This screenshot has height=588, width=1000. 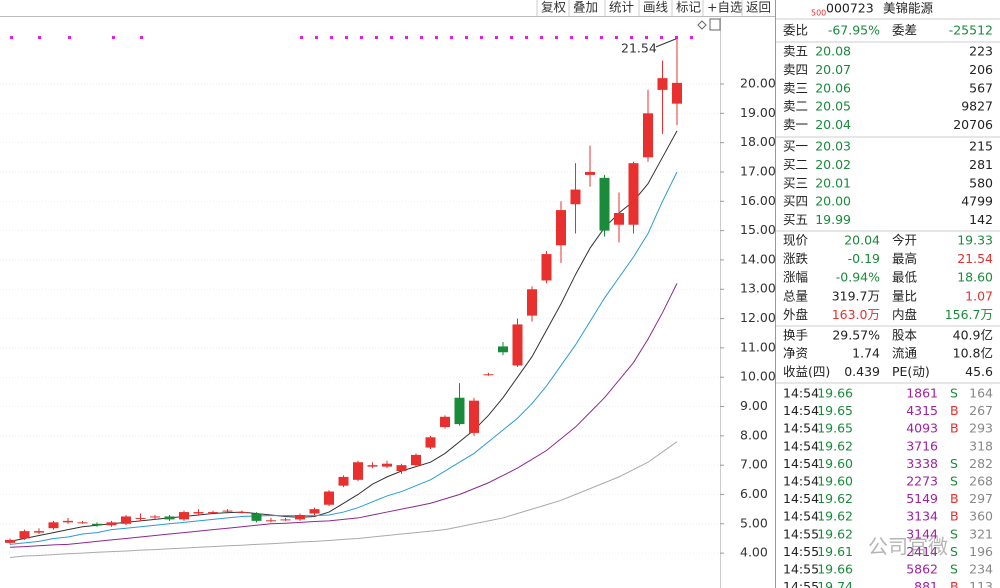 I want to click on field-value: 19.33, so click(x=975, y=240).